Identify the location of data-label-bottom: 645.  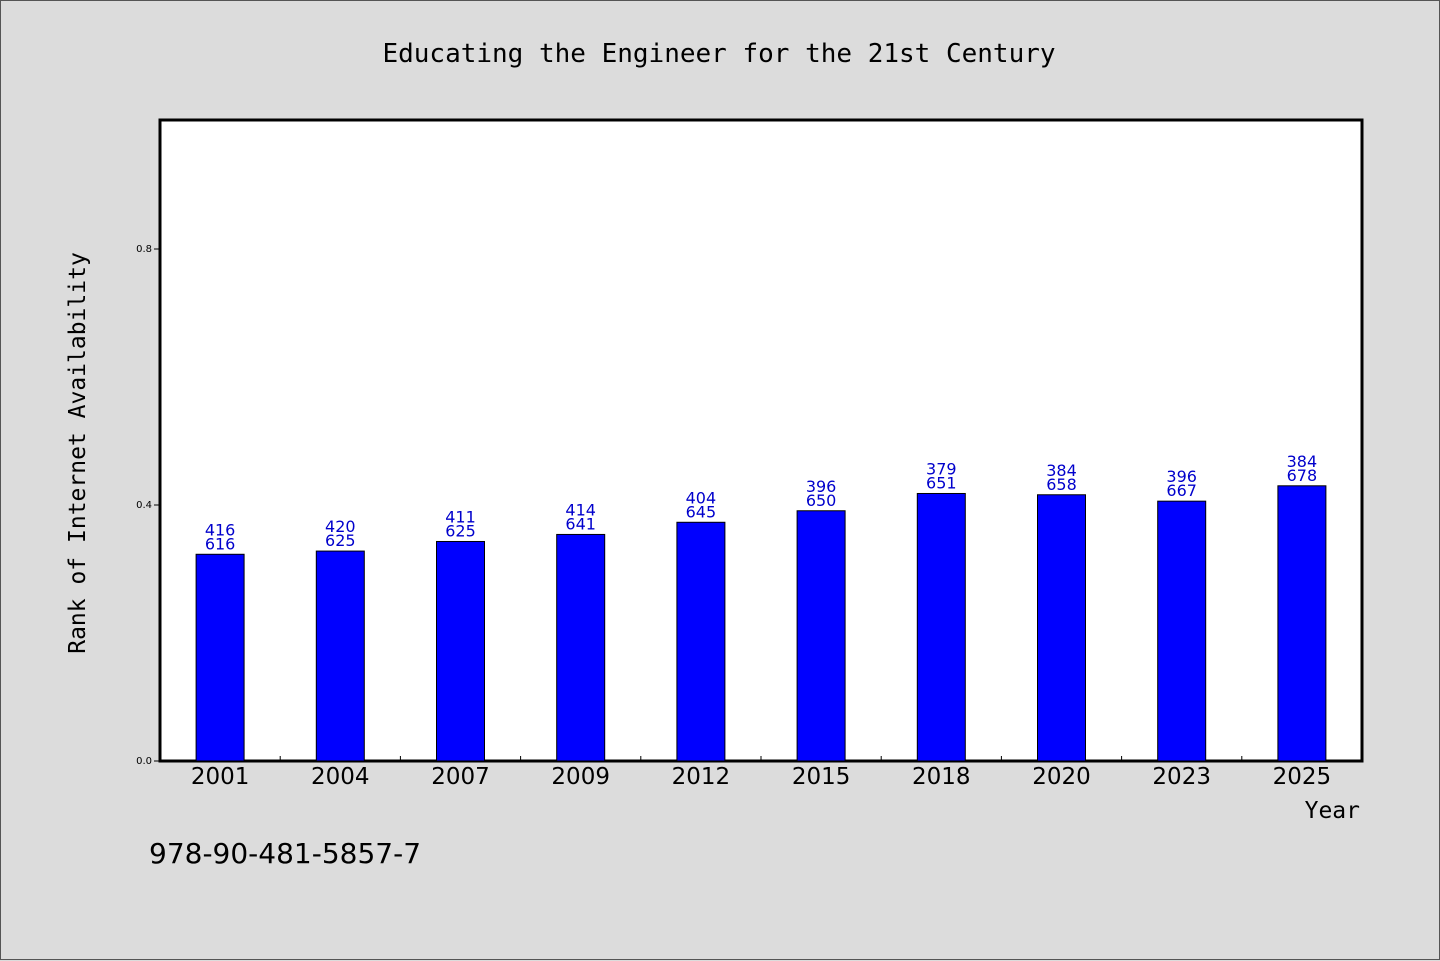
(701, 511).